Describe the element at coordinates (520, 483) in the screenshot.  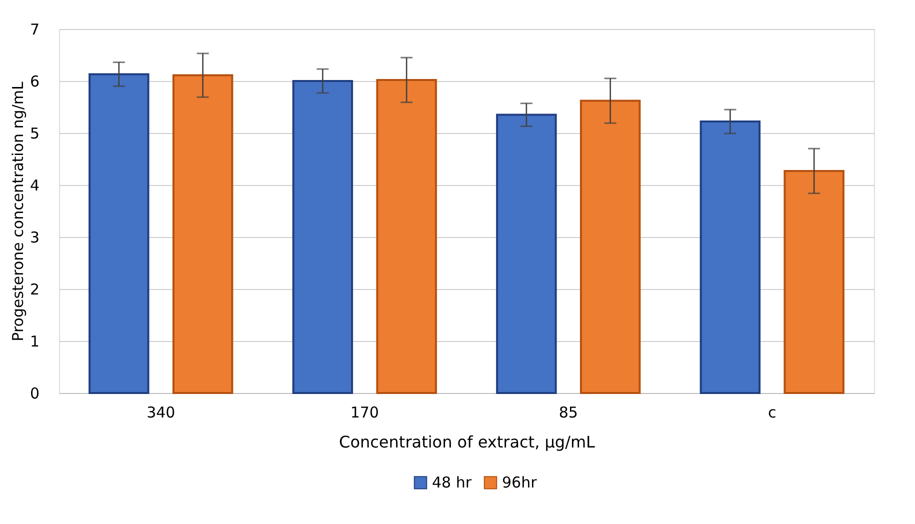
I see `legend-label: 96hr` at that location.